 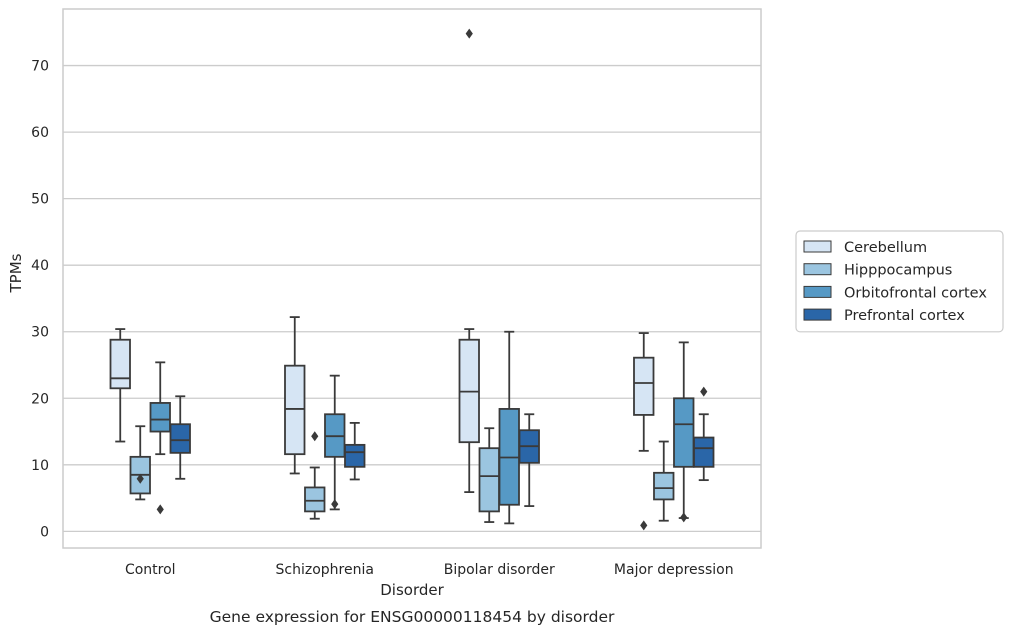 I want to click on y-tick-label: 50, so click(x=40, y=200).